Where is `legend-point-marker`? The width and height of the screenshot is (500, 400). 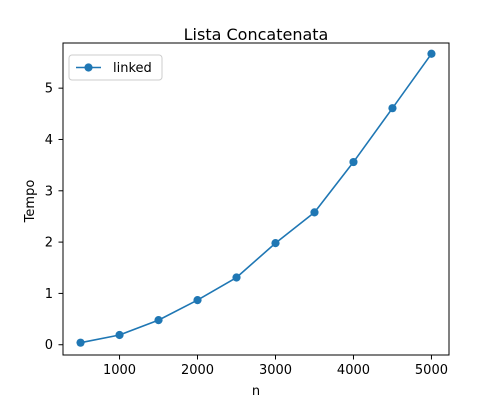
legend-point-marker is located at coordinates (88, 67).